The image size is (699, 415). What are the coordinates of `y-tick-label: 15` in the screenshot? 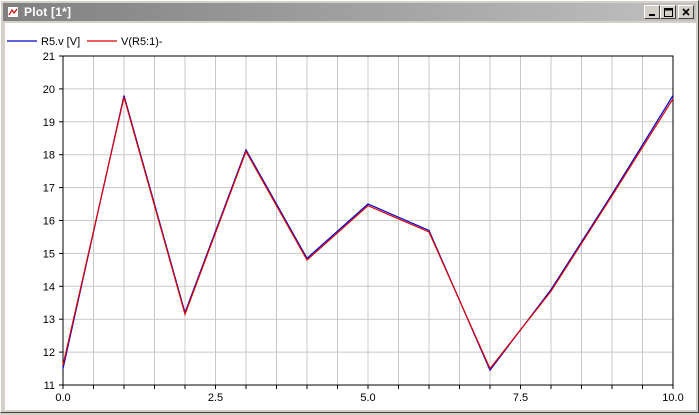 It's located at (49, 254).